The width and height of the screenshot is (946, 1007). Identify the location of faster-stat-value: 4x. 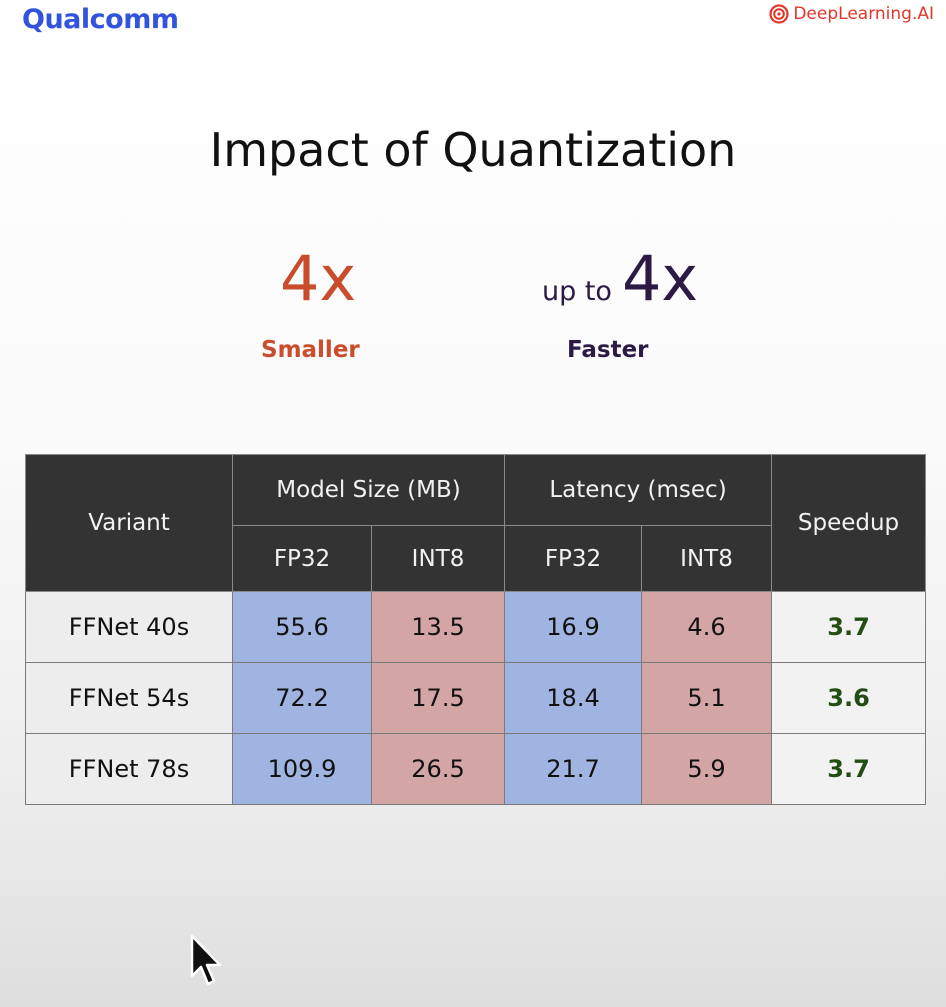
(660, 278).